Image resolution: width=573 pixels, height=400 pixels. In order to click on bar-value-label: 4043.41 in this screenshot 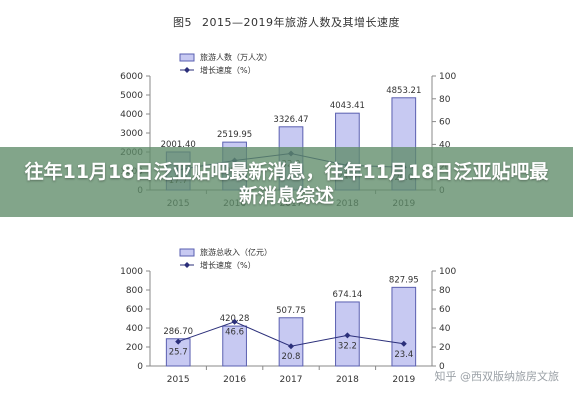, I will do `click(347, 106)`.